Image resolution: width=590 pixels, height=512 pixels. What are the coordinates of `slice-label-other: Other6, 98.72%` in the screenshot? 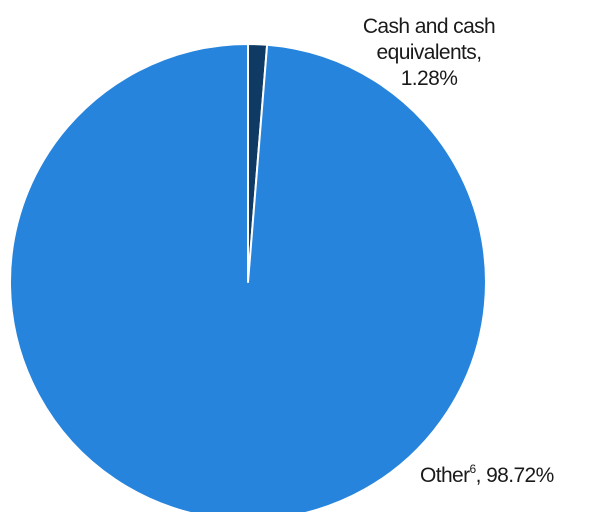 It's located at (487, 472).